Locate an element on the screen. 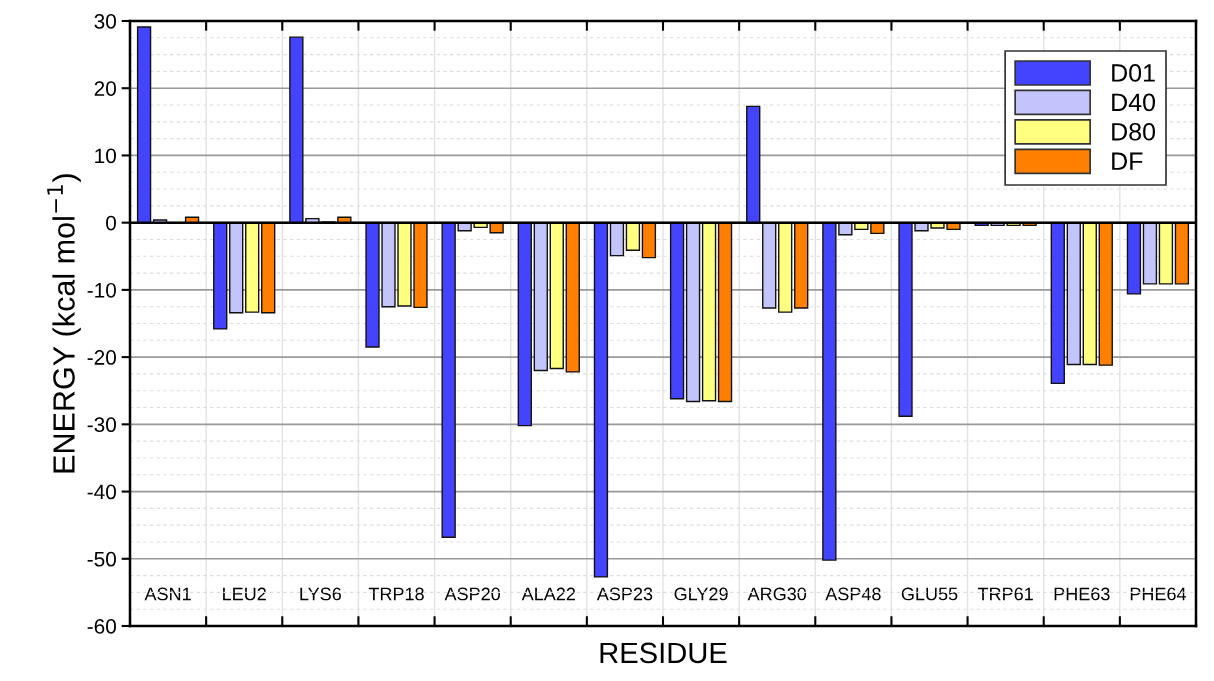 This screenshot has width=1214, height=681. x-tick-label: ARG30 is located at coordinates (777, 594).